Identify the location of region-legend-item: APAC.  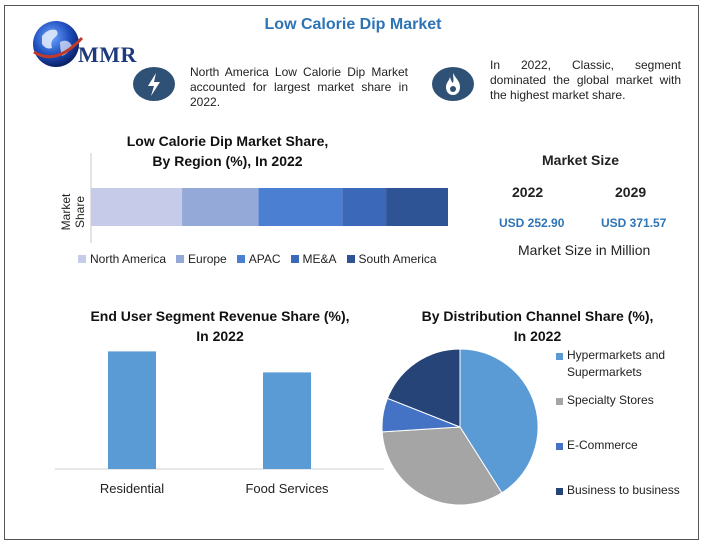
(258, 259).